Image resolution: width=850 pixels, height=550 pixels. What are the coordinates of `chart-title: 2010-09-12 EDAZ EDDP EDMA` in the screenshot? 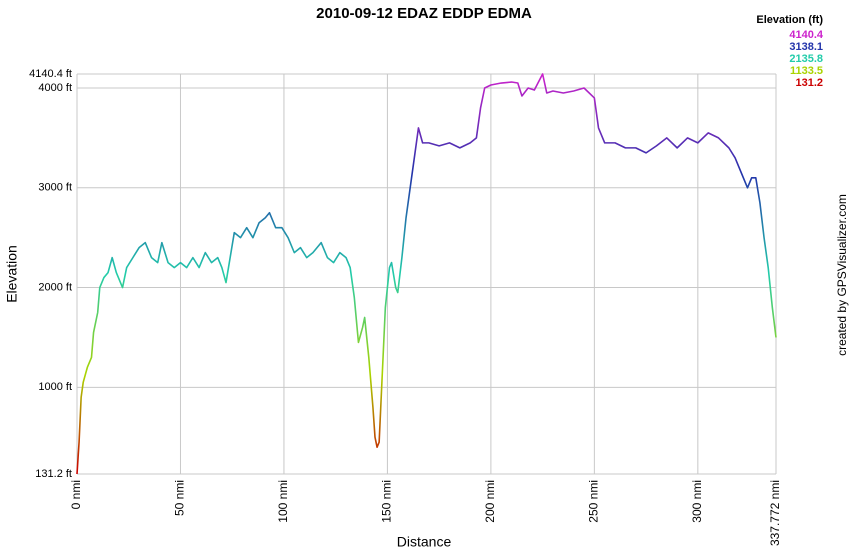 It's located at (424, 13).